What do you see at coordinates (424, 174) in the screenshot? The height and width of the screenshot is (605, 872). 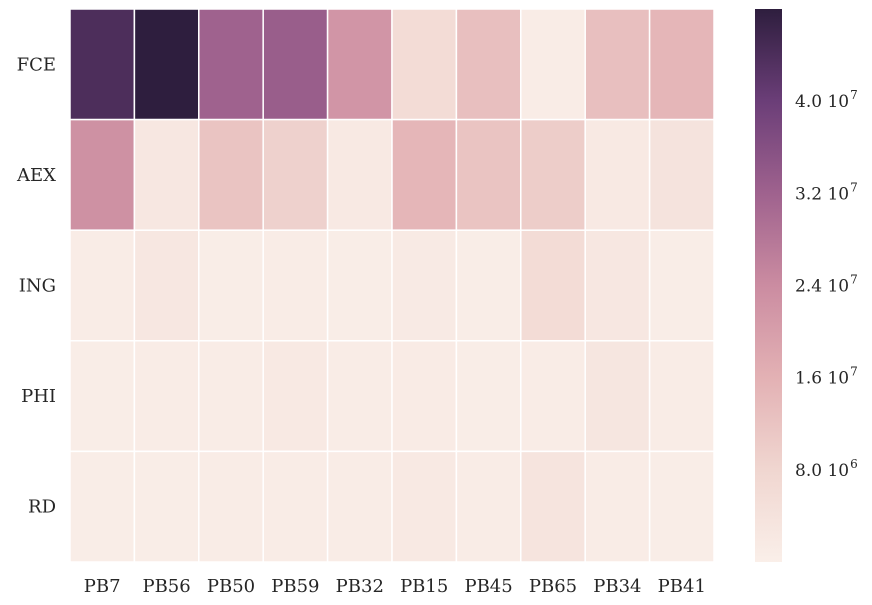 I see `heatmap-cell-aex-pb15` at bounding box center [424, 174].